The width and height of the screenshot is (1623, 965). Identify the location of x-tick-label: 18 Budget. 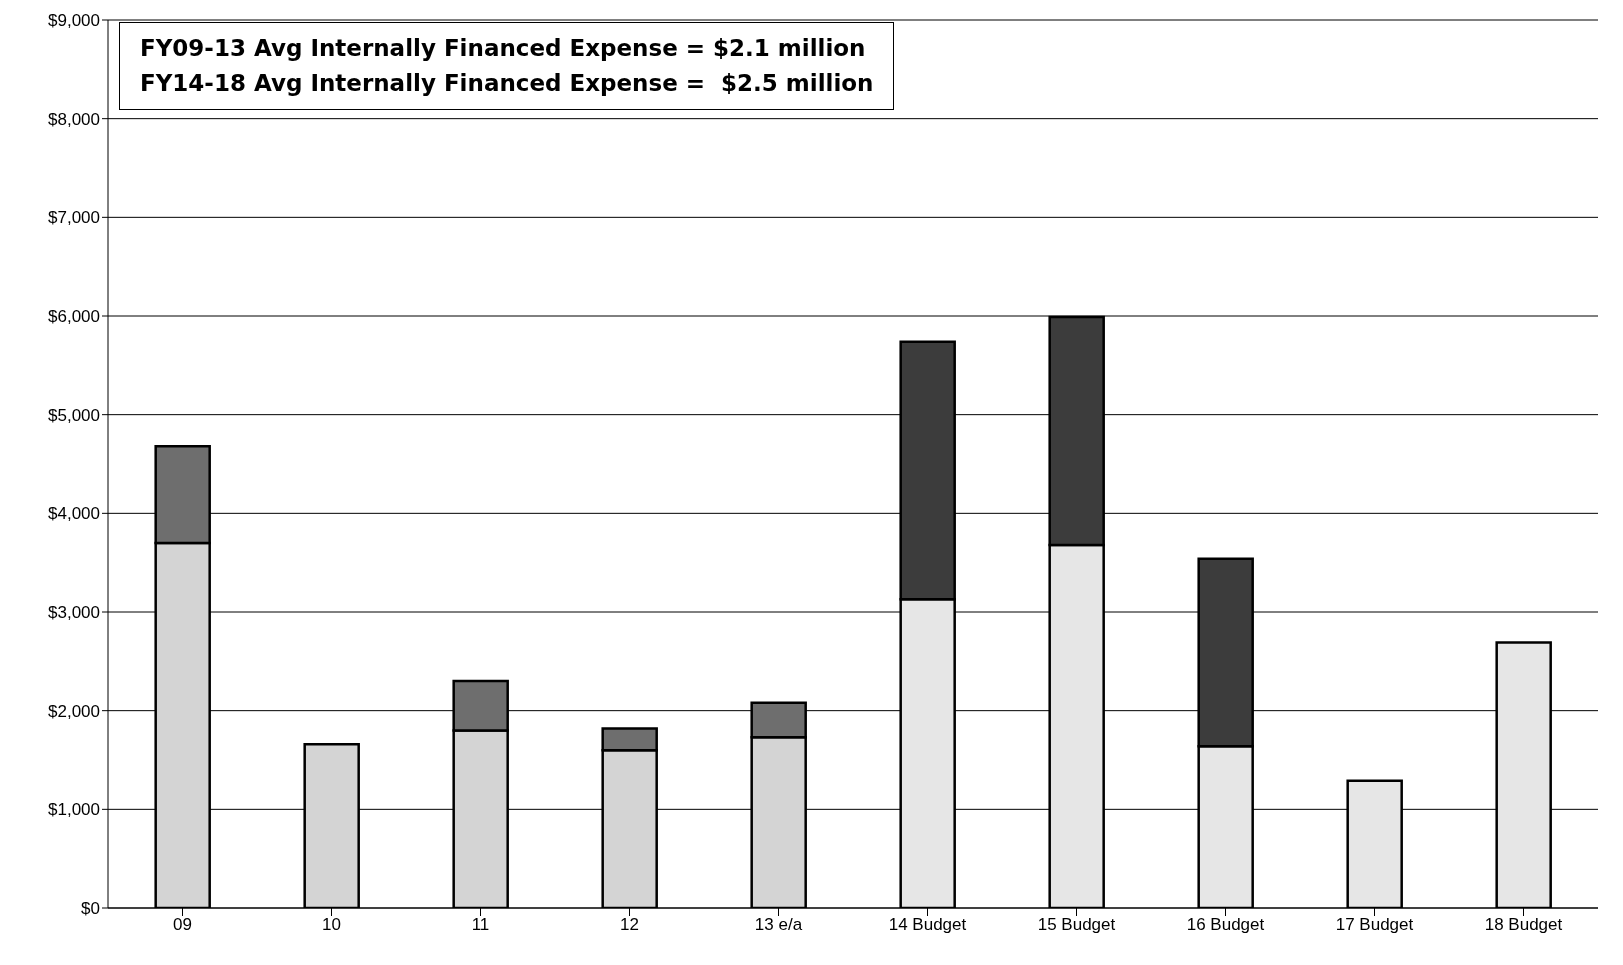
(1523, 925).